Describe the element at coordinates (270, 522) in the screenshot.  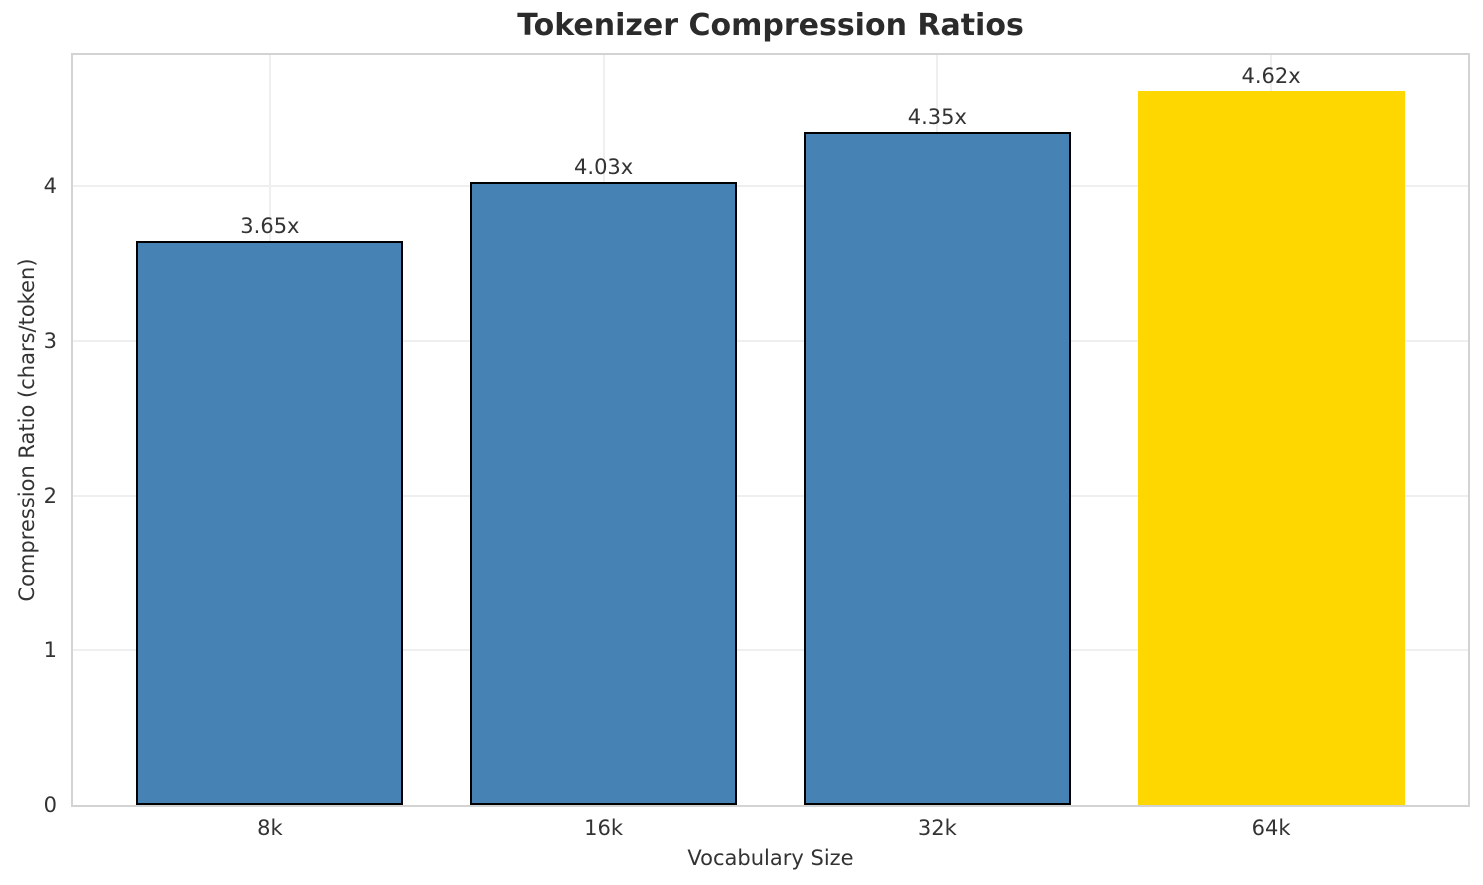
I see `bar-8k` at that location.